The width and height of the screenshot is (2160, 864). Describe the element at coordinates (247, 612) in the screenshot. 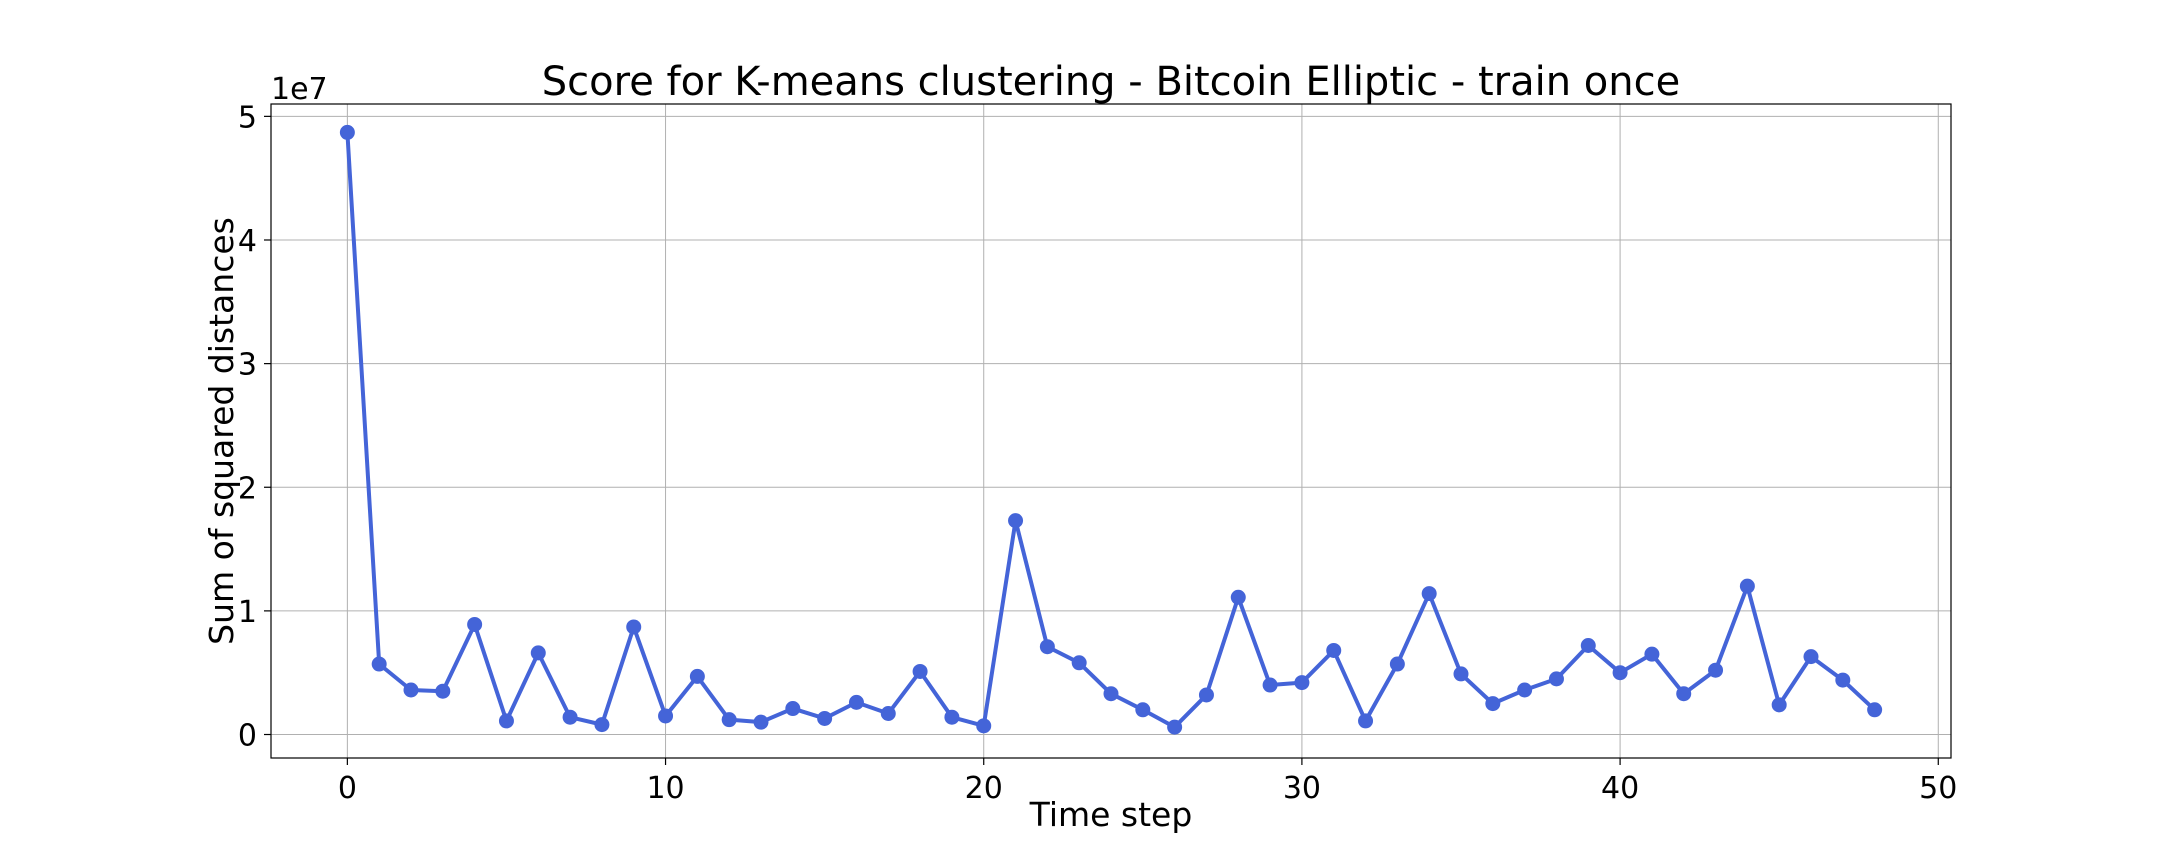

I see `y-tick-label: 1` at that location.